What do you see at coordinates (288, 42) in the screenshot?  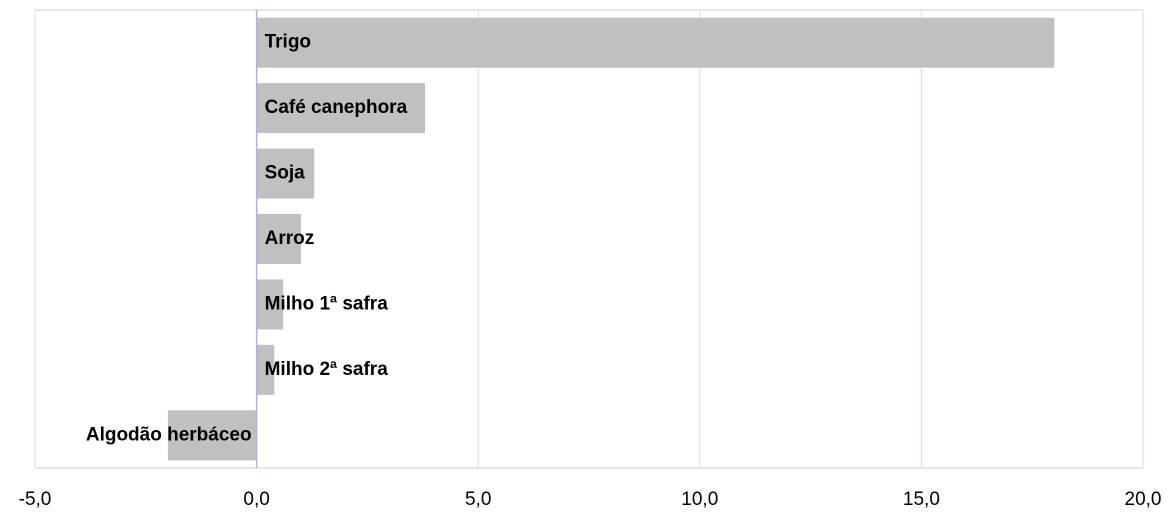 I see `category-label: Trigo` at bounding box center [288, 42].